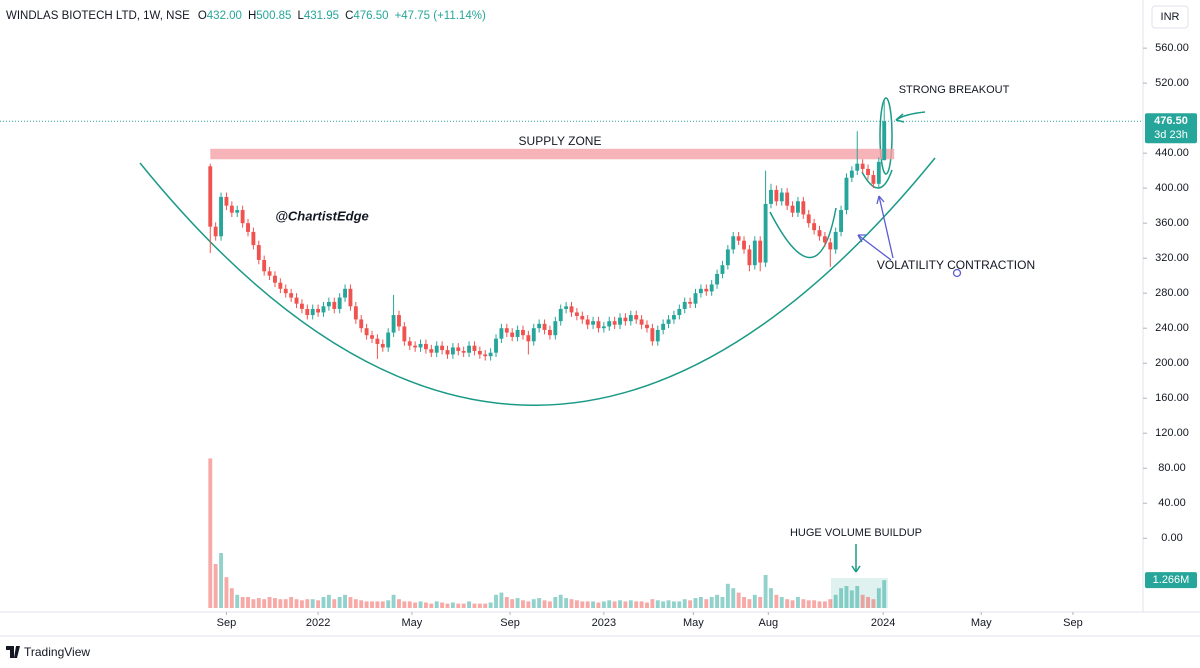 The height and width of the screenshot is (668, 1200). What do you see at coordinates (57, 652) in the screenshot?
I see `brand: TradingView` at bounding box center [57, 652].